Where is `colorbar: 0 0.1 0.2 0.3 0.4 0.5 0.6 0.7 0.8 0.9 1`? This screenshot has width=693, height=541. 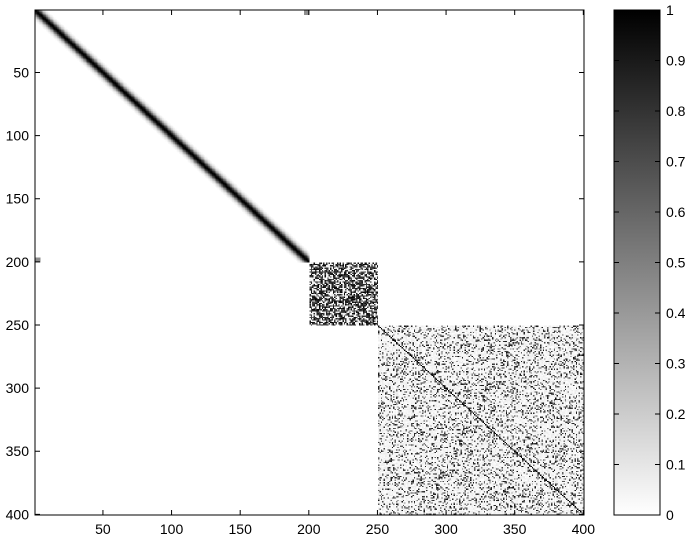
colorbar: 0 0.1 0.2 0.3 0.4 0.5 0.6 0.7 0.8 0.9 1 is located at coordinates (649, 262).